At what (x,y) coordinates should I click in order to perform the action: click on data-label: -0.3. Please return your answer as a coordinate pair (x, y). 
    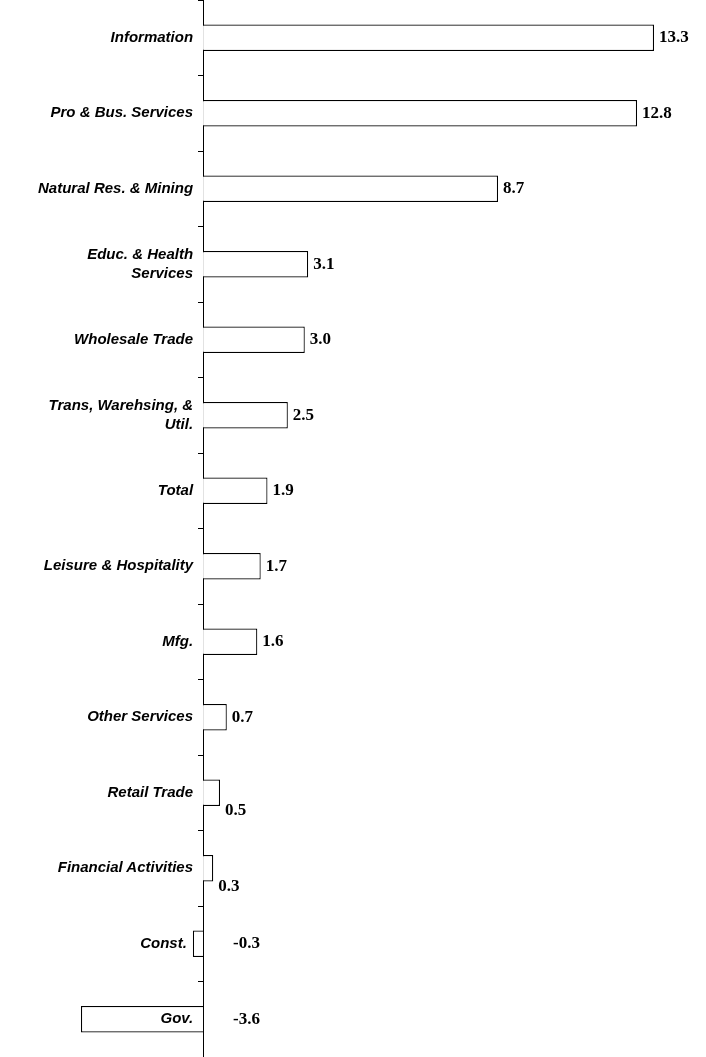
    Looking at the image, I should click on (246, 943).